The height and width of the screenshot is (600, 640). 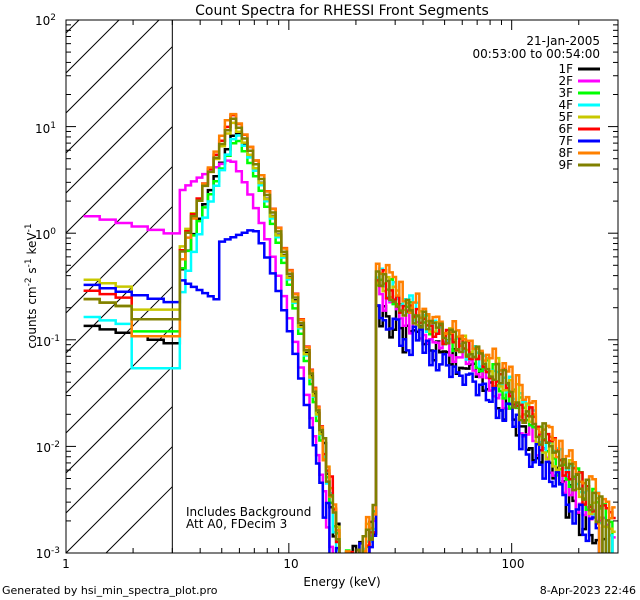 I want to click on y-tick-label-0.1: 10⁻¹, so click(x=48, y=341).